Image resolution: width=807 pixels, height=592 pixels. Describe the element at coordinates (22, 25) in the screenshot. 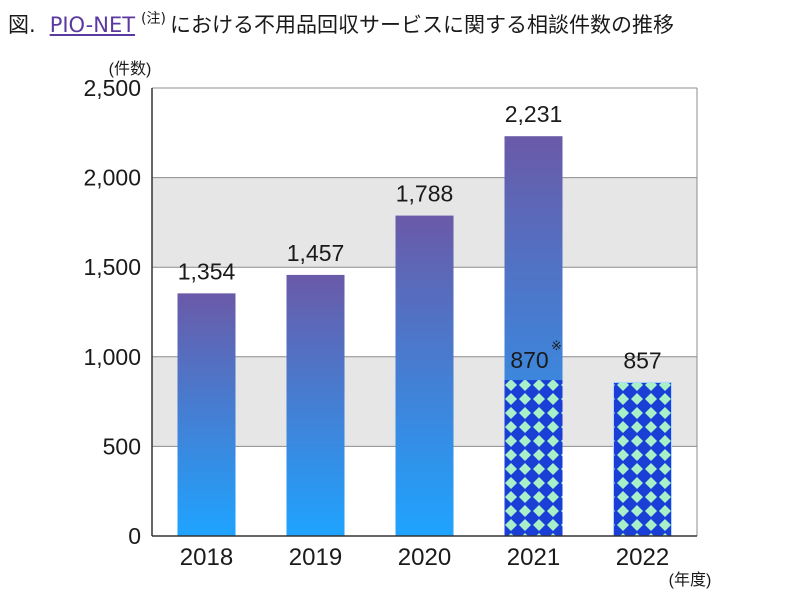

I see `title-prefix: 図.` at that location.